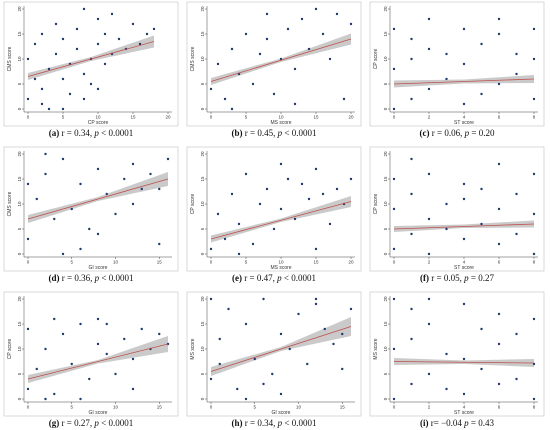 This screenshot has width=550, height=430. What do you see at coordinates (499, 117) in the screenshot?
I see `x-tick-label: 6` at bounding box center [499, 117].